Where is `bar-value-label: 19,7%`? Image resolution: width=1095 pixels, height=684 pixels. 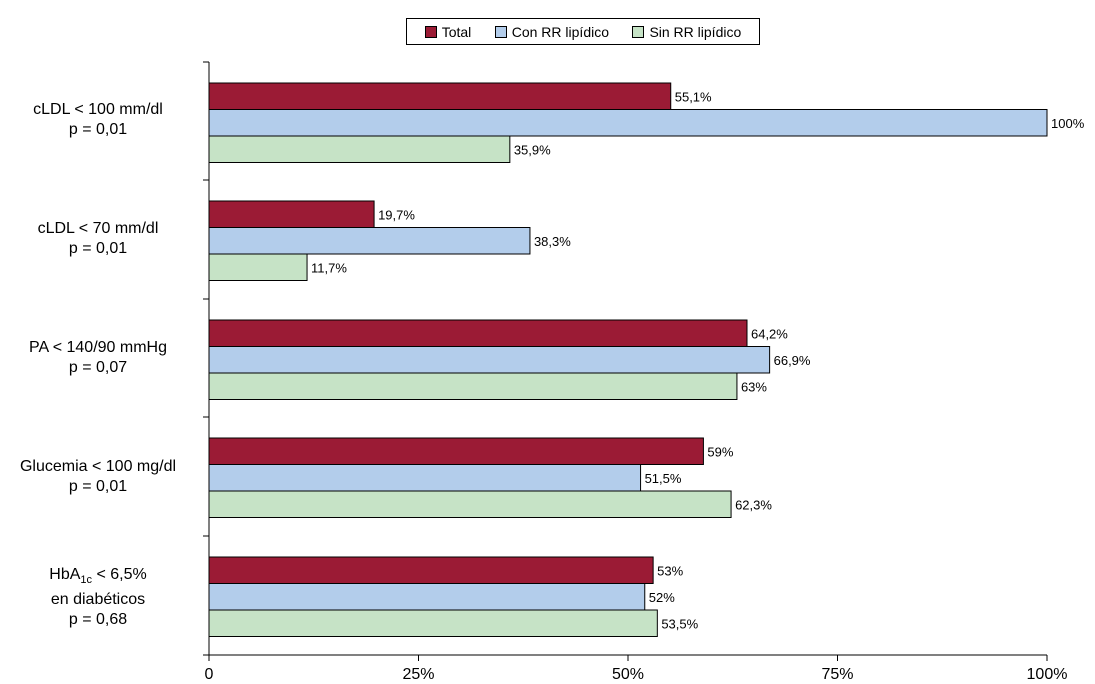
bar-value-label: 19,7% is located at coordinates (396, 214).